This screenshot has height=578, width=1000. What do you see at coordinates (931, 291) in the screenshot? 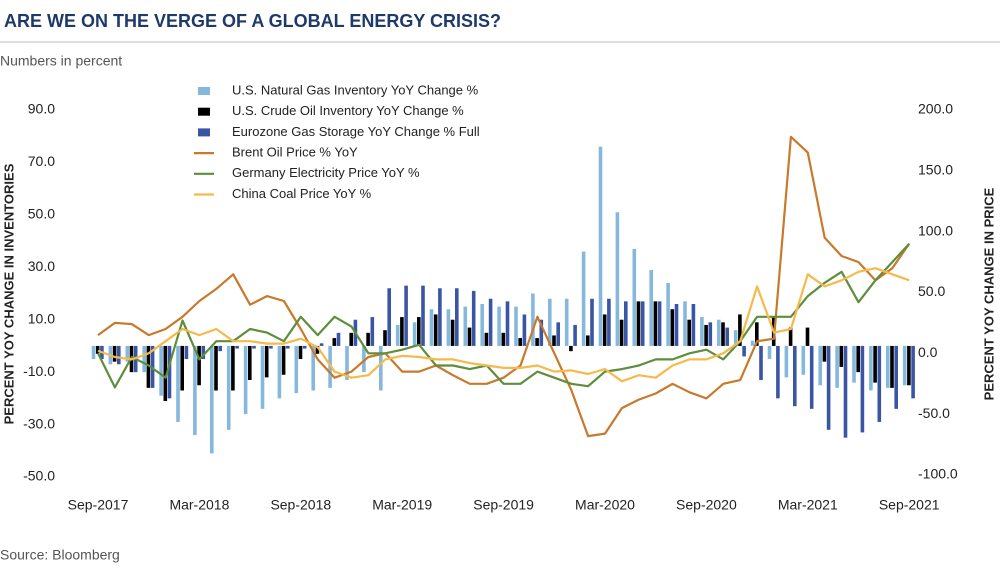
I see `y2-tick-label: 50.0` at bounding box center [931, 291].